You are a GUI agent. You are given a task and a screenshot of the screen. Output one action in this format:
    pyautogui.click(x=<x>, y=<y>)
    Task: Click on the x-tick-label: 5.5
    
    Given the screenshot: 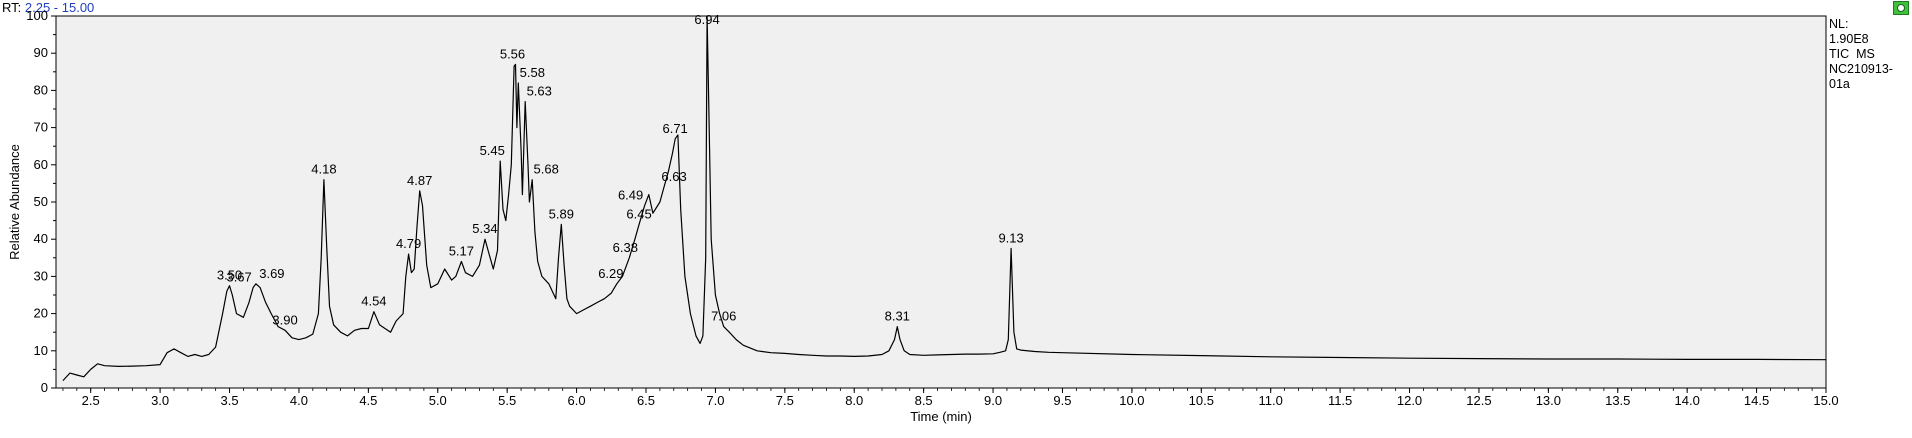 What is the action you would take?
    pyautogui.click(x=507, y=400)
    